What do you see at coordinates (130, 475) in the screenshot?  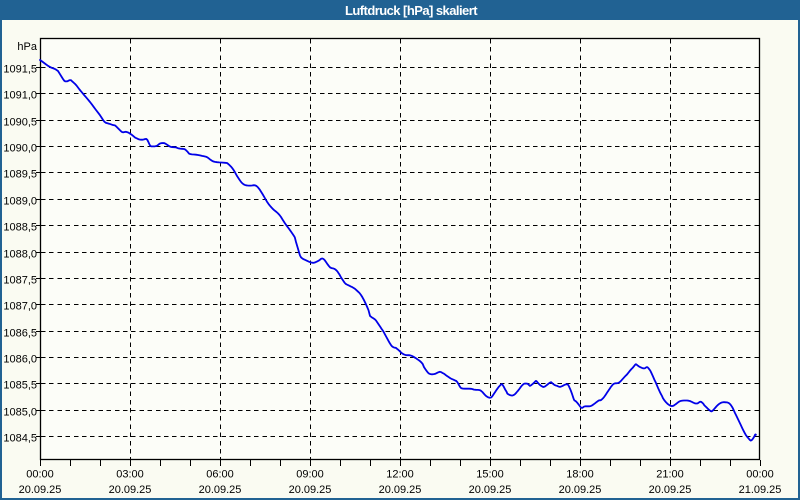 I see `svg-text: 03:00` at bounding box center [130, 475].